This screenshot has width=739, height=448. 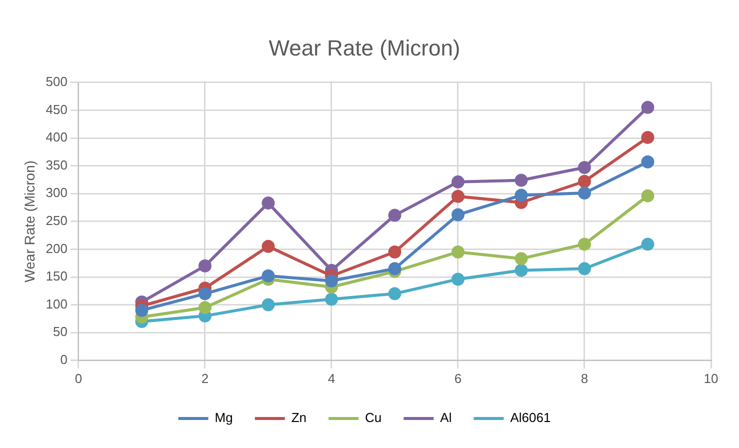 I want to click on y-tick-label: 100, so click(x=57, y=304).